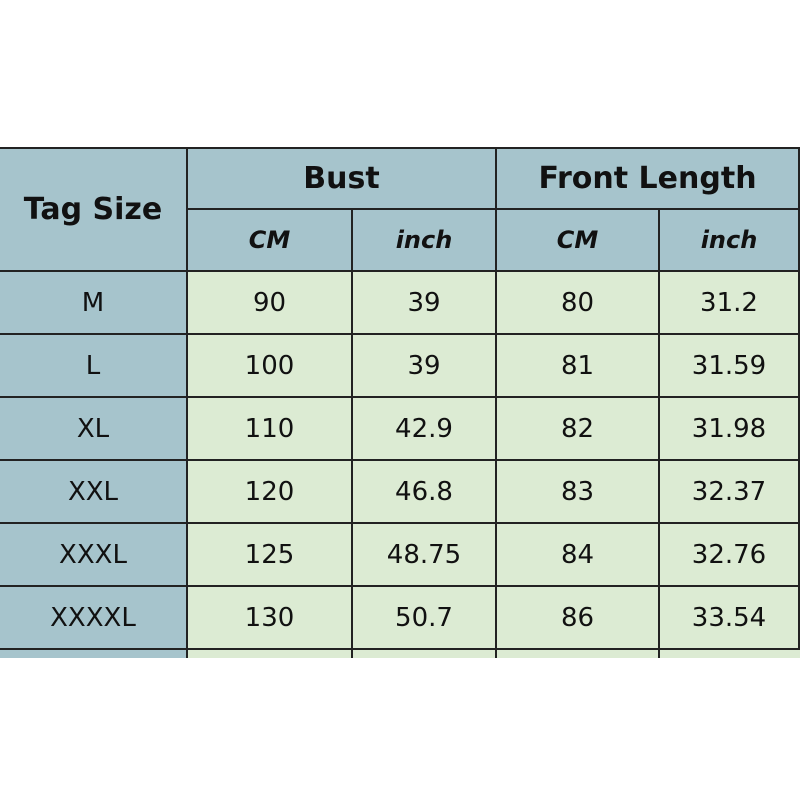  I want to click on row-value-cell: 82, so click(578, 429).